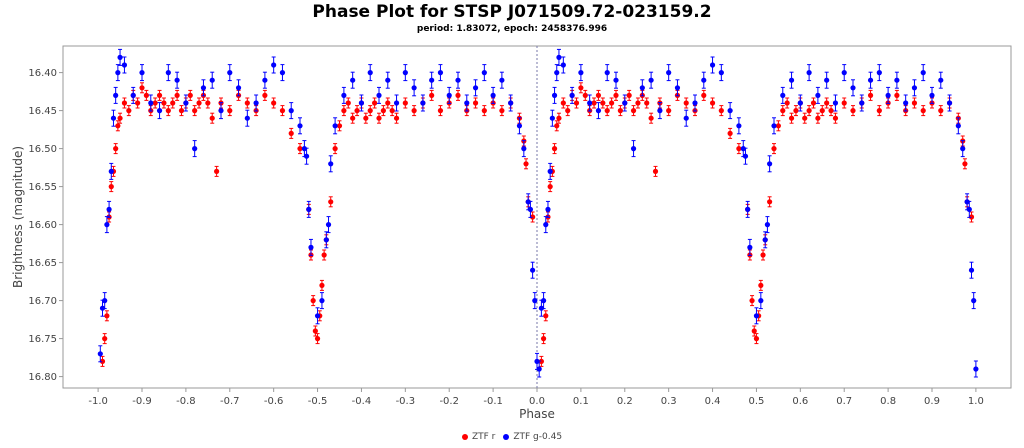 The image size is (1024, 448). Describe the element at coordinates (537, 414) in the screenshot. I see `x-axis-label: Phase` at that location.